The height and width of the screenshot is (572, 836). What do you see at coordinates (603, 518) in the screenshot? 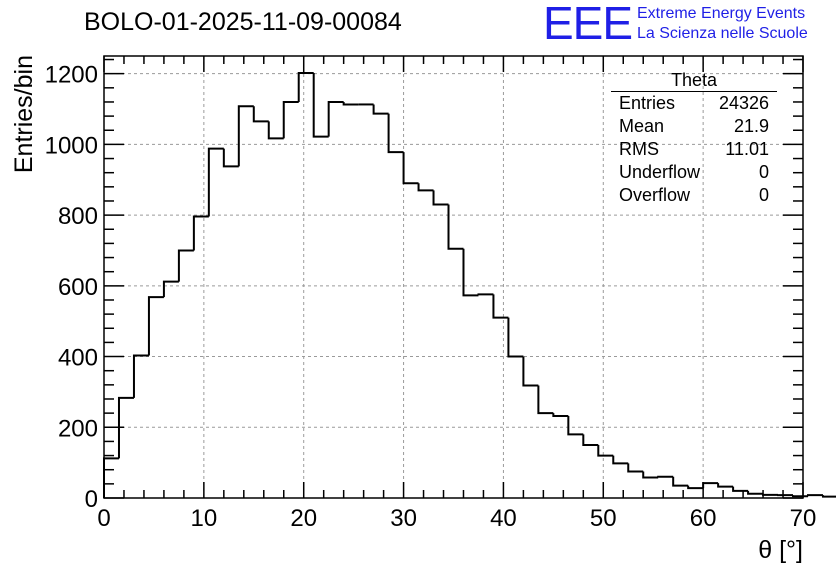
I see `x-tick-label: 50` at bounding box center [603, 518].